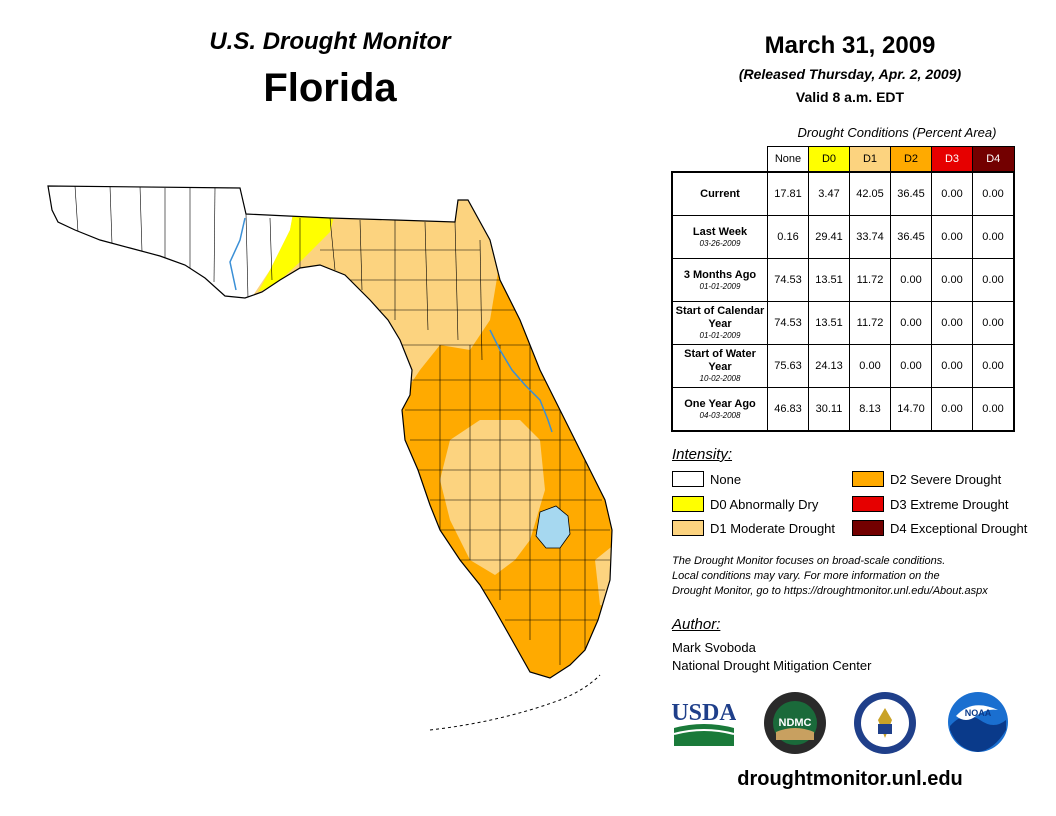 Image resolution: width=1056 pixels, height=816 pixels. What do you see at coordinates (704, 713) in the screenshot?
I see `usda-logo-text: USDA` at bounding box center [704, 713].